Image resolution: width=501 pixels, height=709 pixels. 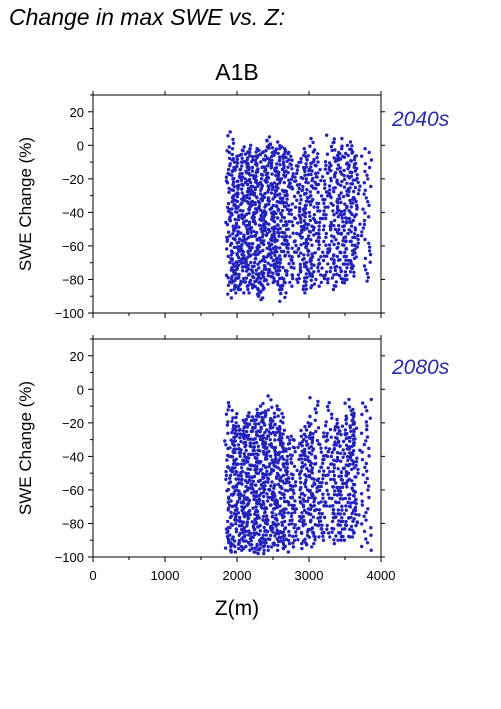 I want to click on y-tick-label: 20, so click(x=77, y=112).